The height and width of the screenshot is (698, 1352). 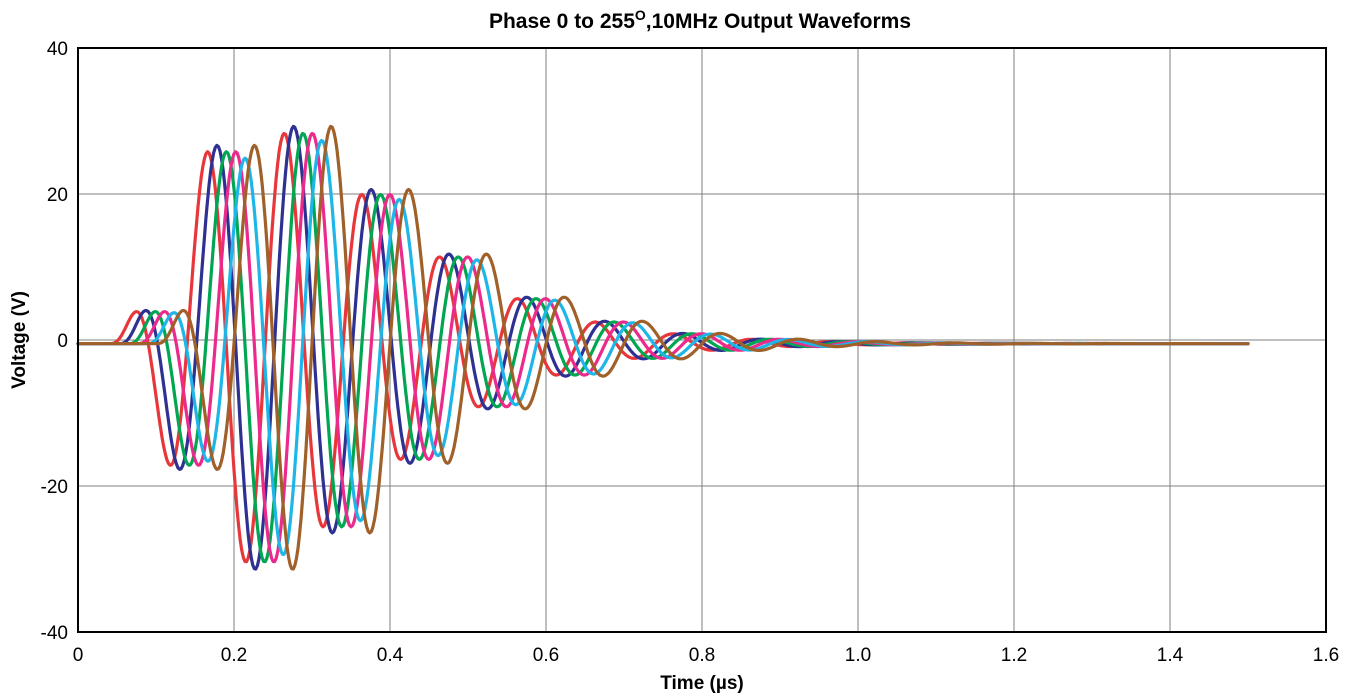 What do you see at coordinates (702, 655) in the screenshot?
I see `x-tick-label: 0.8` at bounding box center [702, 655].